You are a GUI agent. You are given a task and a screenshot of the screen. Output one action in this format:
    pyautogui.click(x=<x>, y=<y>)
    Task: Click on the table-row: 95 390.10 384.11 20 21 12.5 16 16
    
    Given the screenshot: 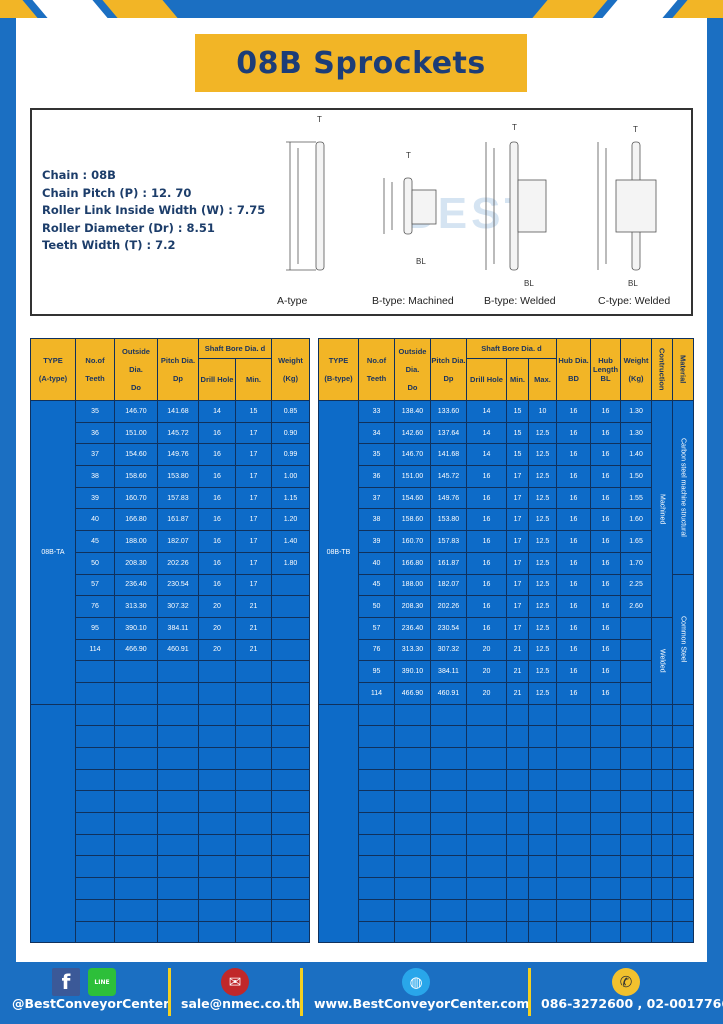 What is the action you would take?
    pyautogui.click(x=506, y=671)
    